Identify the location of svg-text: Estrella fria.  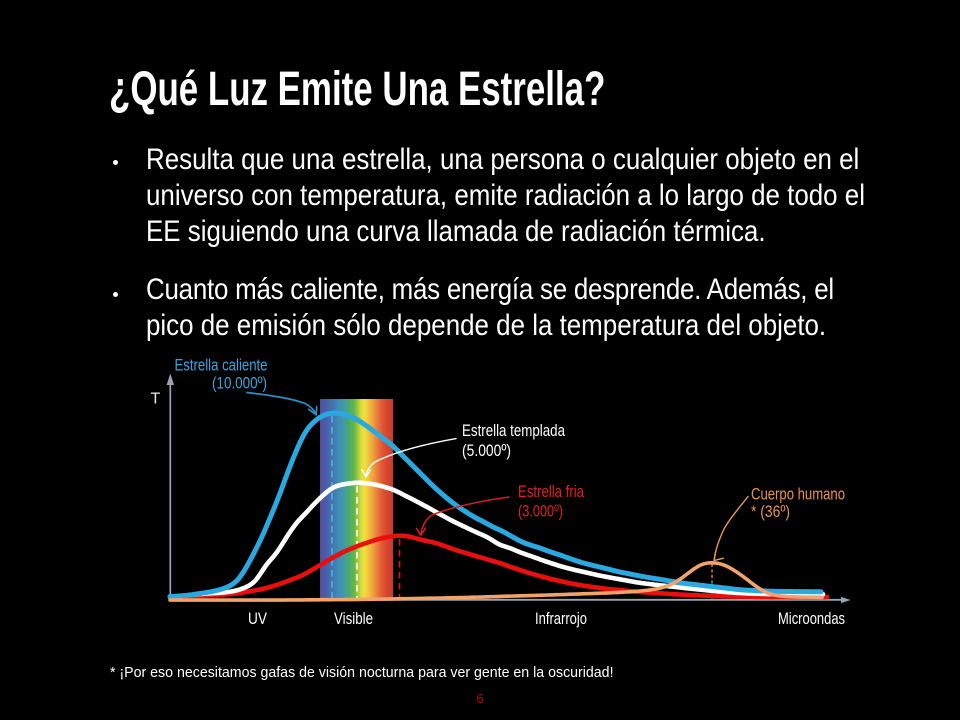
(551, 492).